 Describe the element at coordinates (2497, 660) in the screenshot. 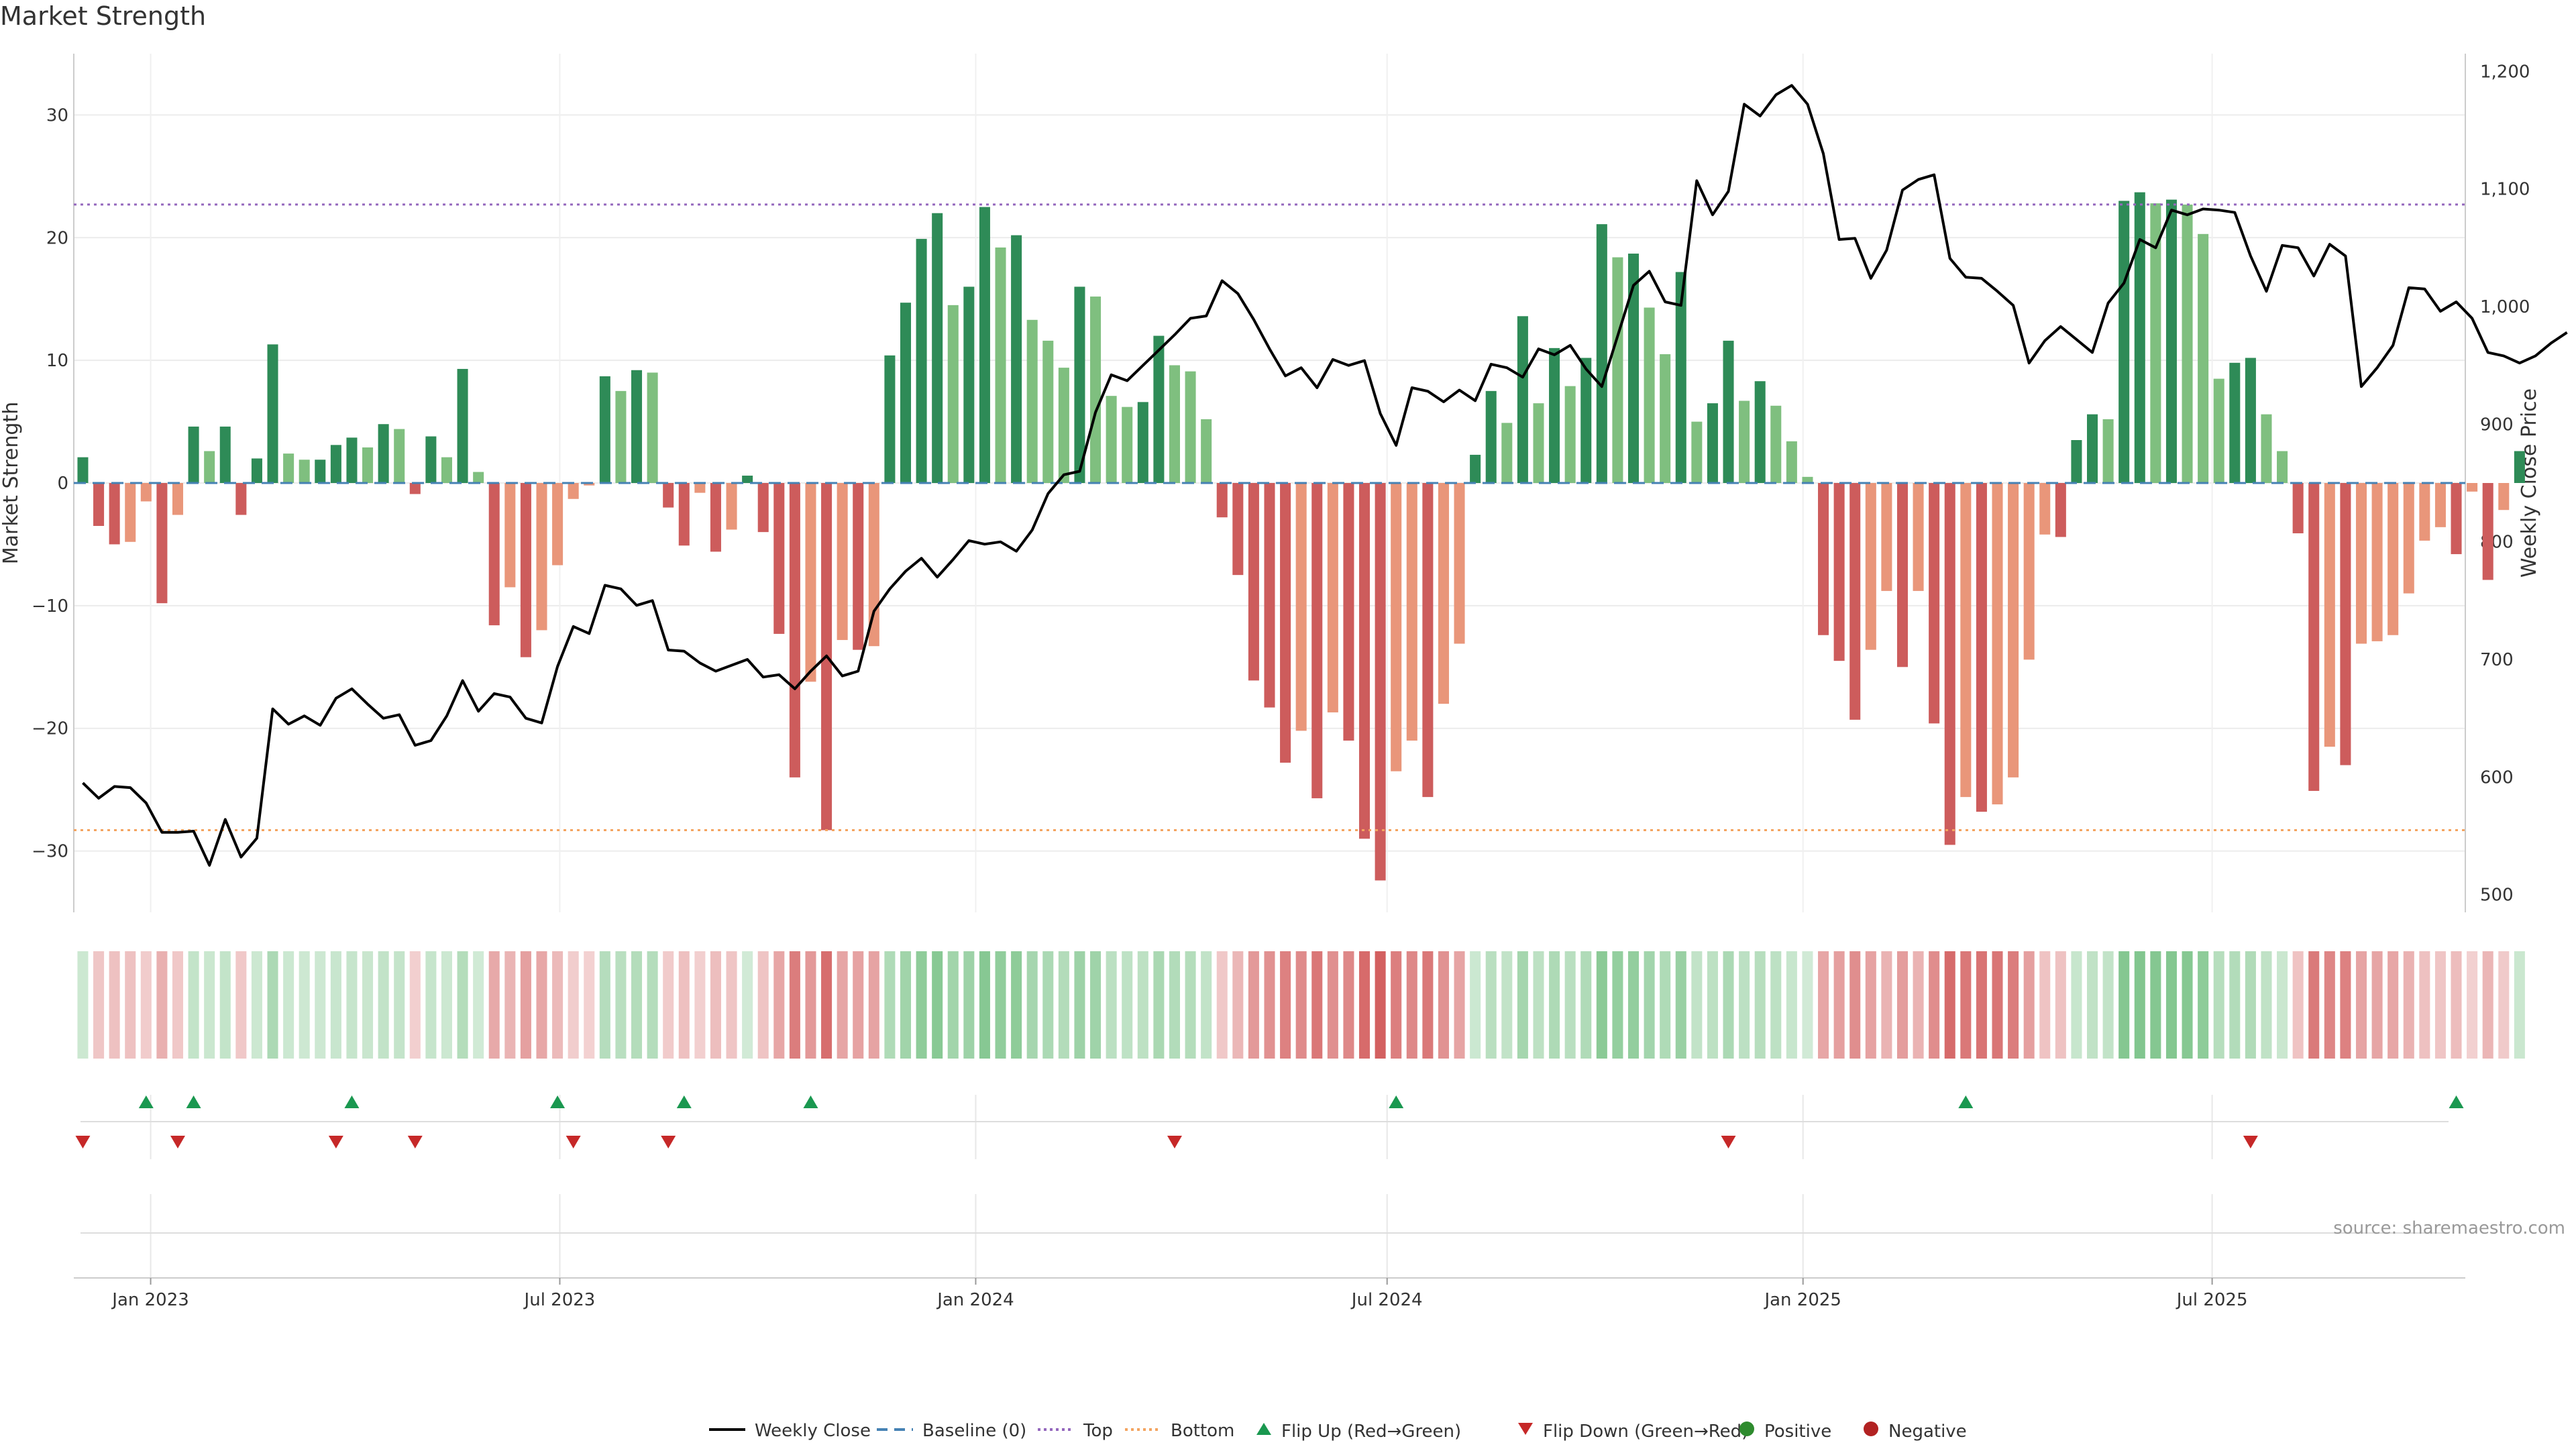

I see `y-tick-label-right: 700` at that location.